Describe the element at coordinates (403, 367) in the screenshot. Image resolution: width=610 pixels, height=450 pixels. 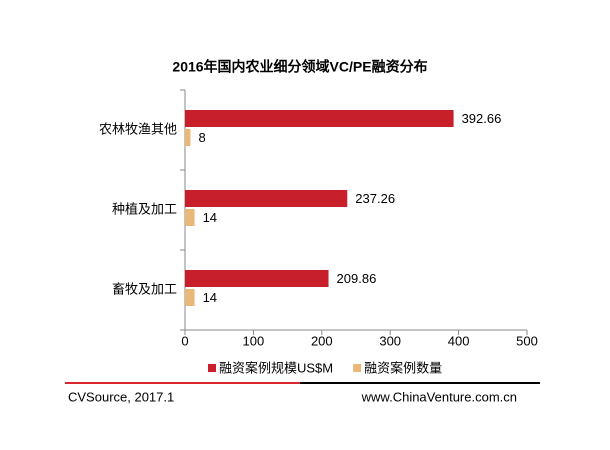
I see `legend-label: 融资案例数量` at that location.